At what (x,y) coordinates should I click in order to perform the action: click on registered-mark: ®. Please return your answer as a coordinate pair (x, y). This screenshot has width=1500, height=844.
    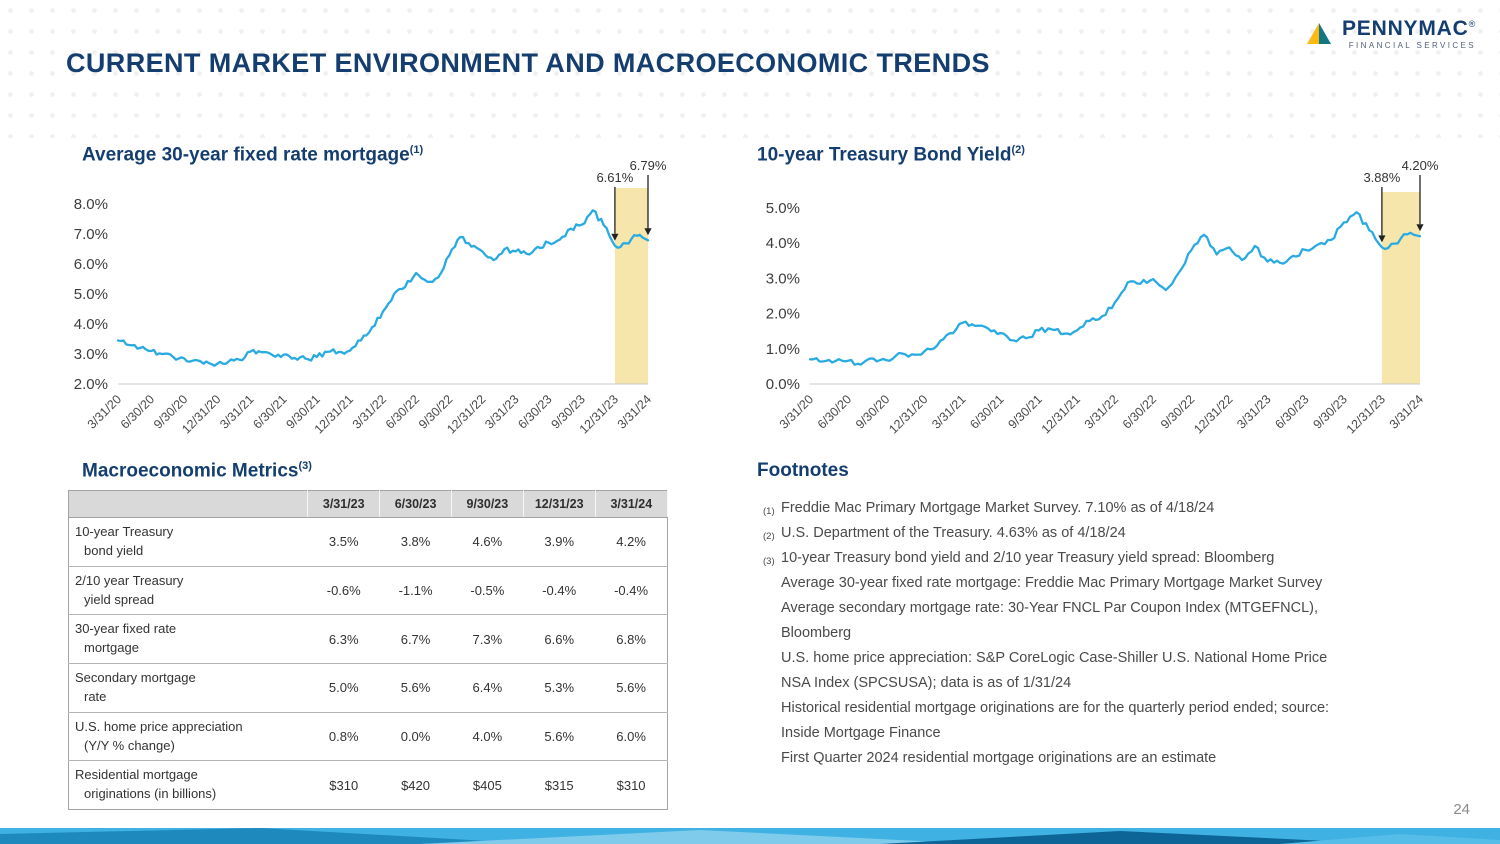
    Looking at the image, I should click on (1472, 24).